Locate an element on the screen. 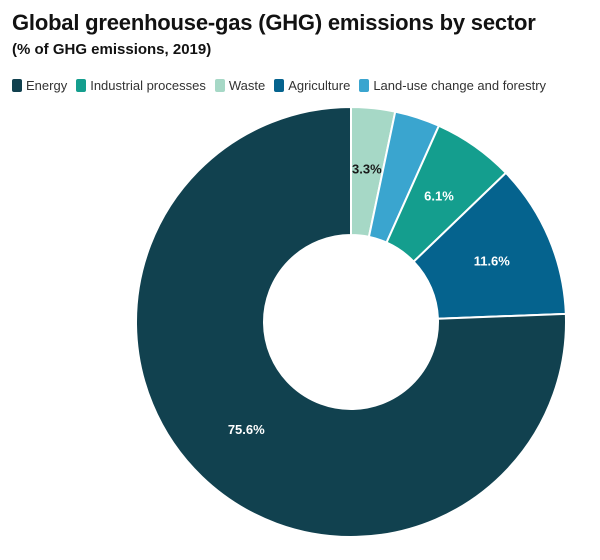 Image resolution: width=600 pixels, height=560 pixels. chart-subtitle: (% of GHG emissions, 2019) is located at coordinates (112, 49).